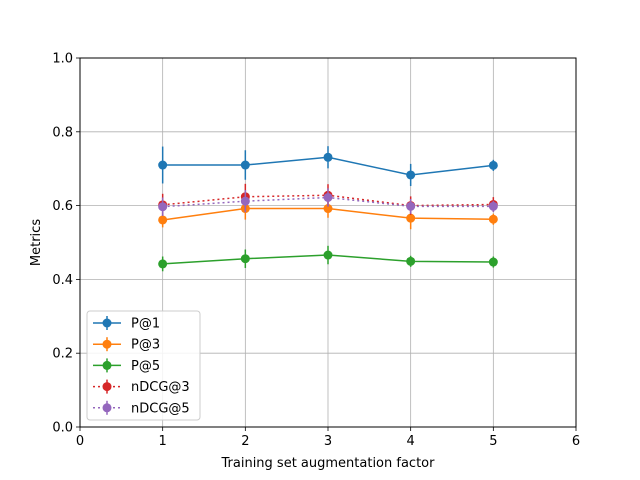 This screenshot has width=640, height=480. I want to click on legend-entry: nDCG@3, so click(141, 387).